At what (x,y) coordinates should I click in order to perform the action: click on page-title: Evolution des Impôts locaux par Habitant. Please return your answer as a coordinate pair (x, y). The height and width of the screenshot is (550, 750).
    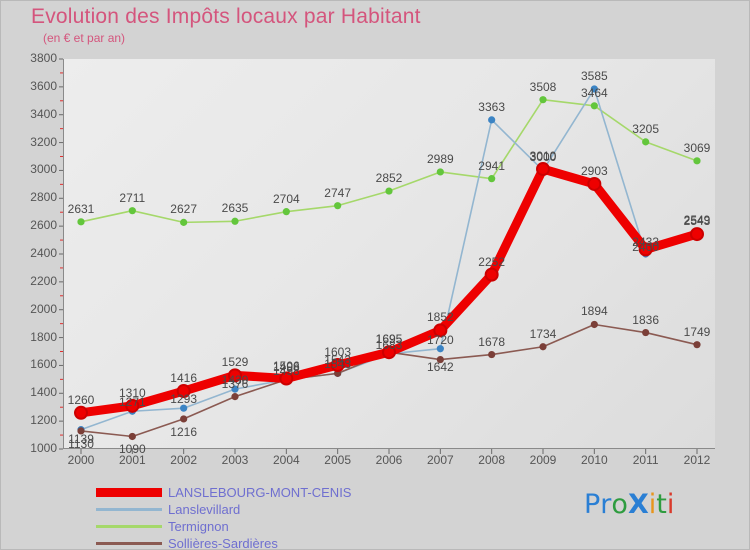
    Looking at the image, I should click on (226, 16).